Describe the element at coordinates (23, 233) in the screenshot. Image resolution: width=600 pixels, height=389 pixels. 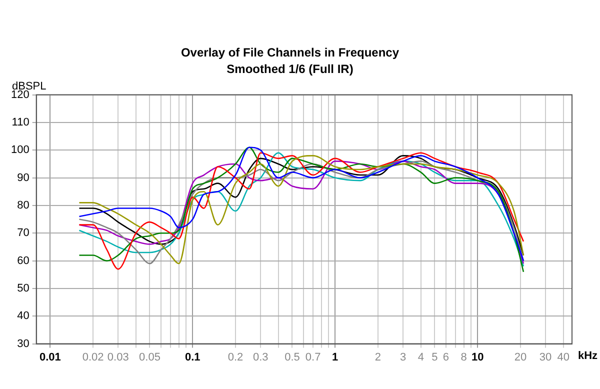
I see `y-tick-label: 70` at that location.